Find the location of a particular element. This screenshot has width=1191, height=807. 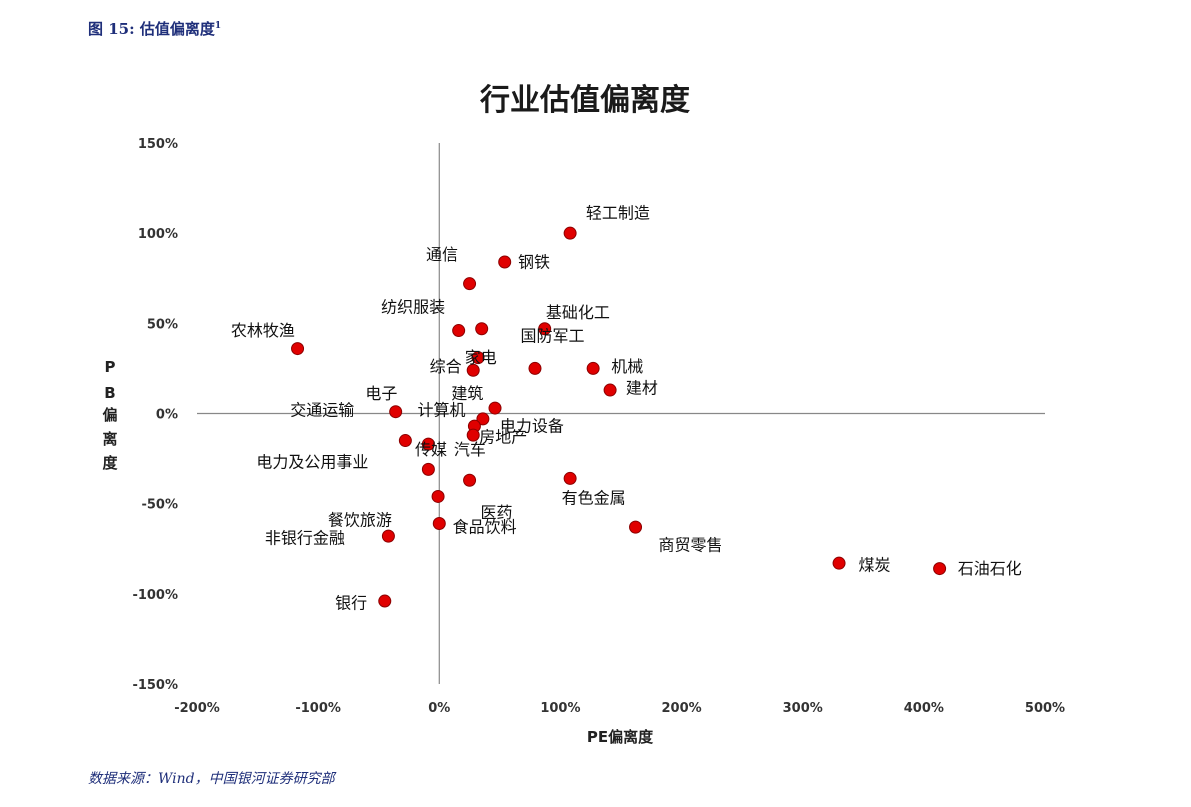

data-point: 银行 is located at coordinates (385, 601).